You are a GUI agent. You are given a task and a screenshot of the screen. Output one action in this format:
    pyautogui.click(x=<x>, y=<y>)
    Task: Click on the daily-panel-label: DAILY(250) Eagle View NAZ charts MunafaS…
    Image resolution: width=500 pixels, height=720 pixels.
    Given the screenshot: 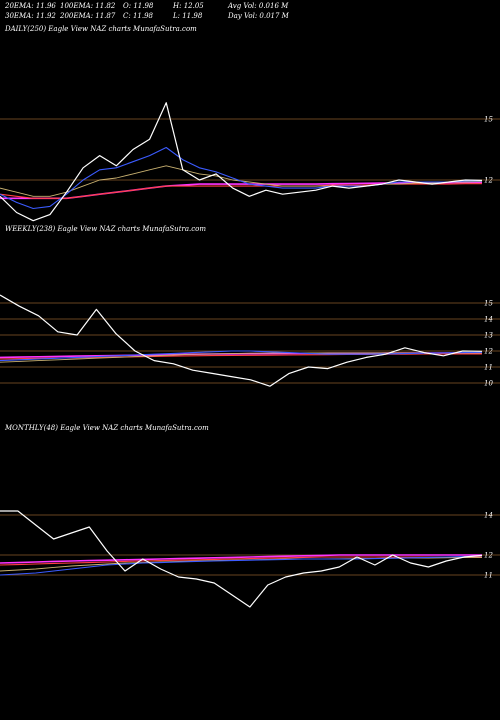 What is the action you would take?
    pyautogui.click(x=101, y=29)
    